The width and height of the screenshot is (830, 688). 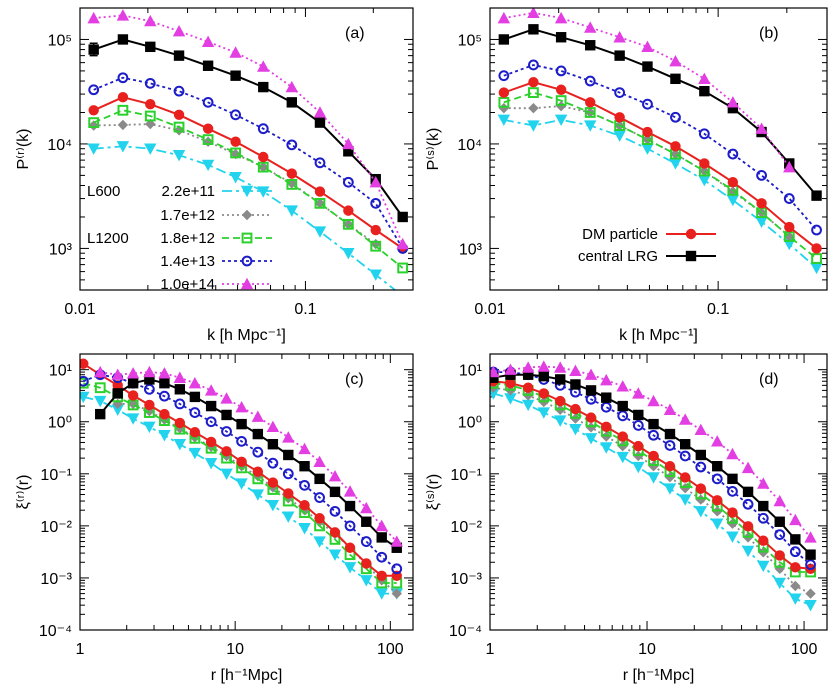 I want to click on panel-label: (b), so click(x=769, y=33).